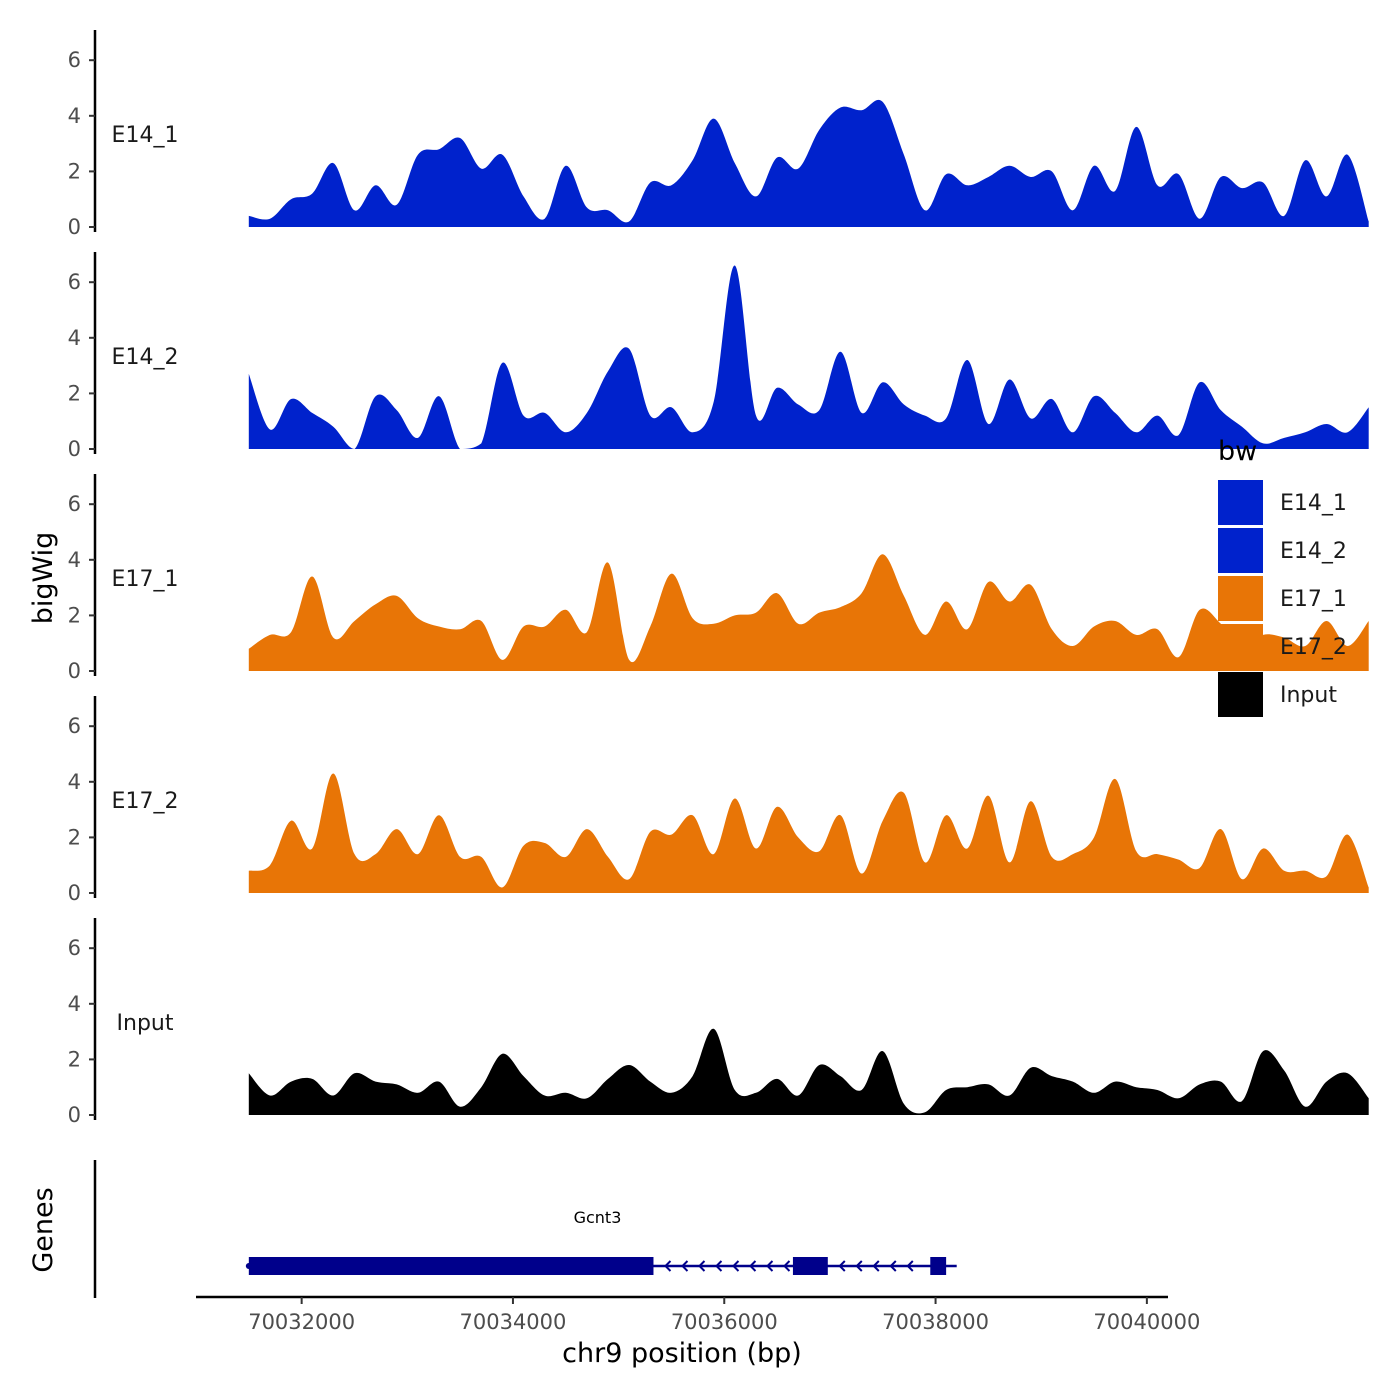 Image resolution: width=1400 pixels, height=1400 pixels. Describe the element at coordinates (808, 1071) in the screenshot. I see `area-Input` at that location.